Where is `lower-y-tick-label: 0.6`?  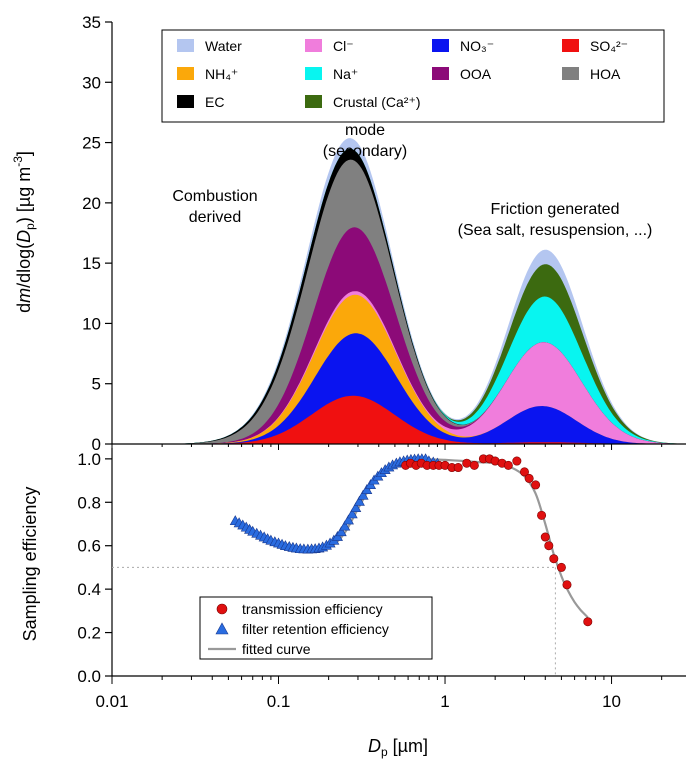 lower-y-tick-label: 0.6 is located at coordinates (89, 546).